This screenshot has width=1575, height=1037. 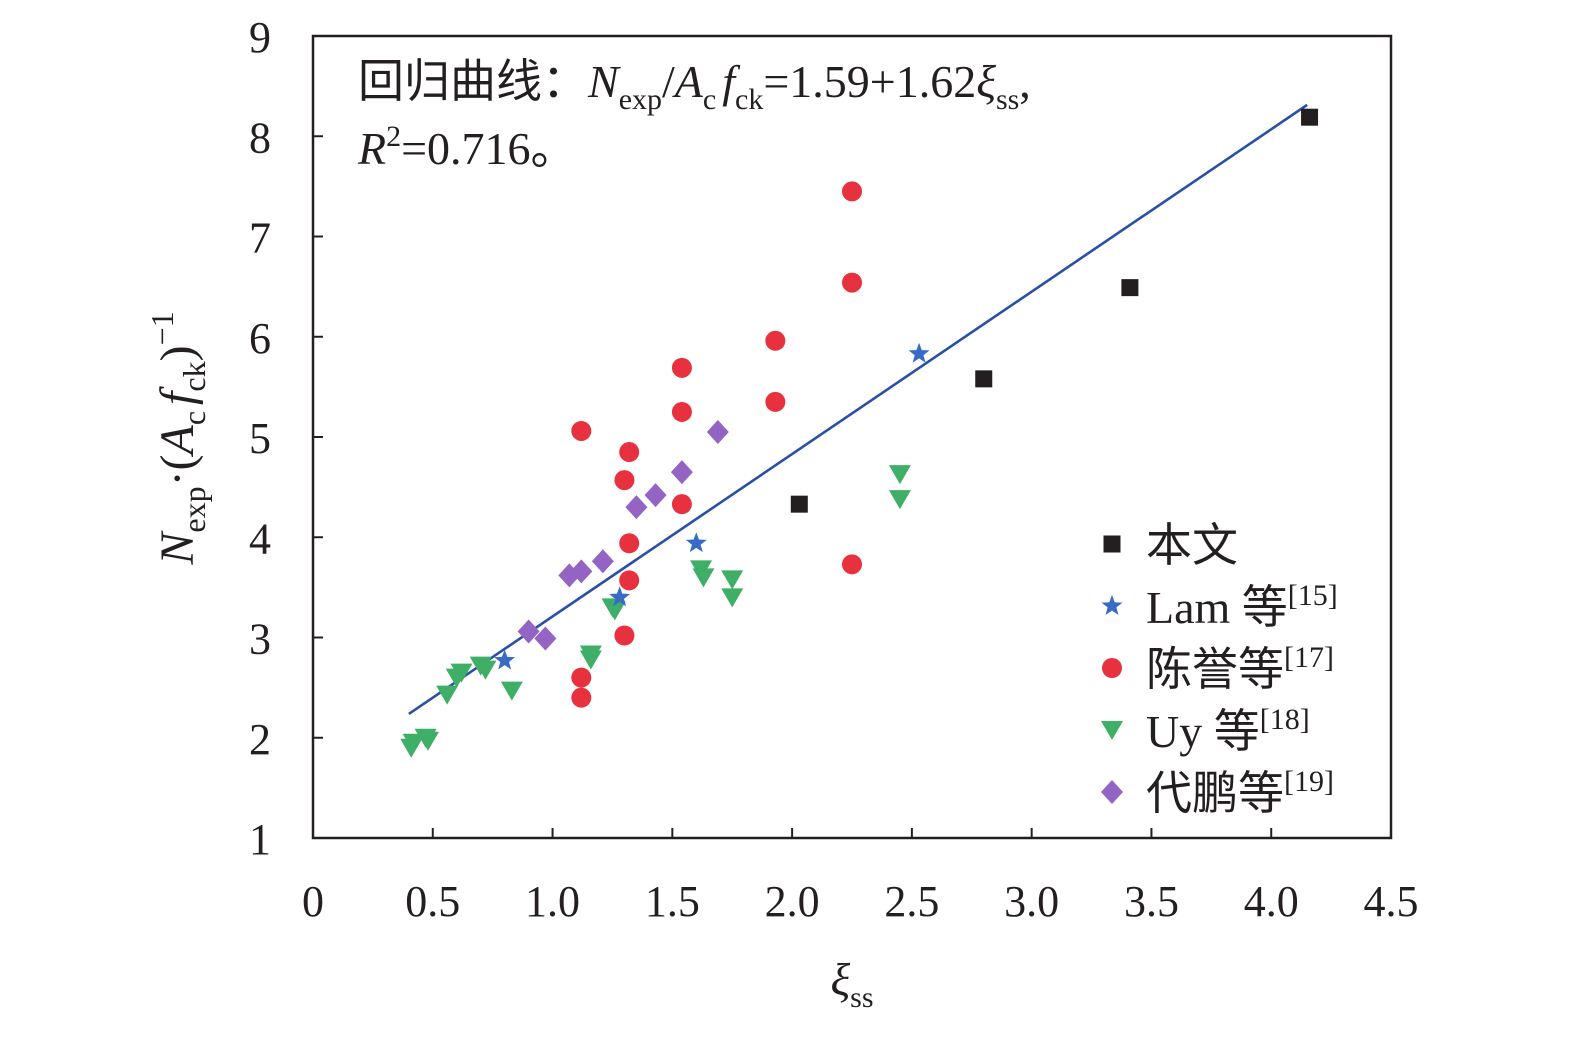 I want to click on y-tick-label: 2, so click(x=260, y=739).